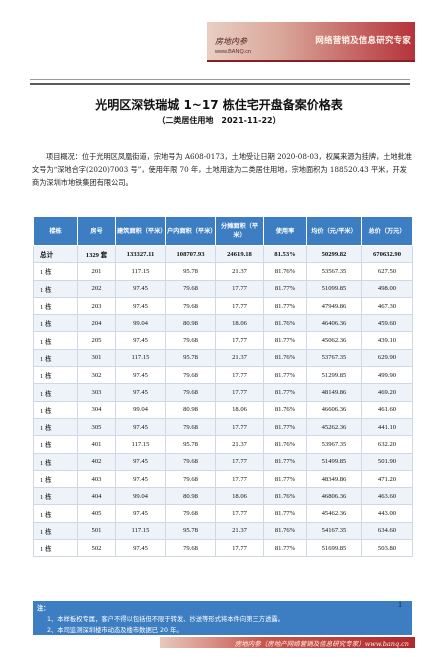 The width and height of the screenshot is (438, 657). Describe the element at coordinates (334, 375) in the screenshot. I see `table-cell: 51299.85` at that location.